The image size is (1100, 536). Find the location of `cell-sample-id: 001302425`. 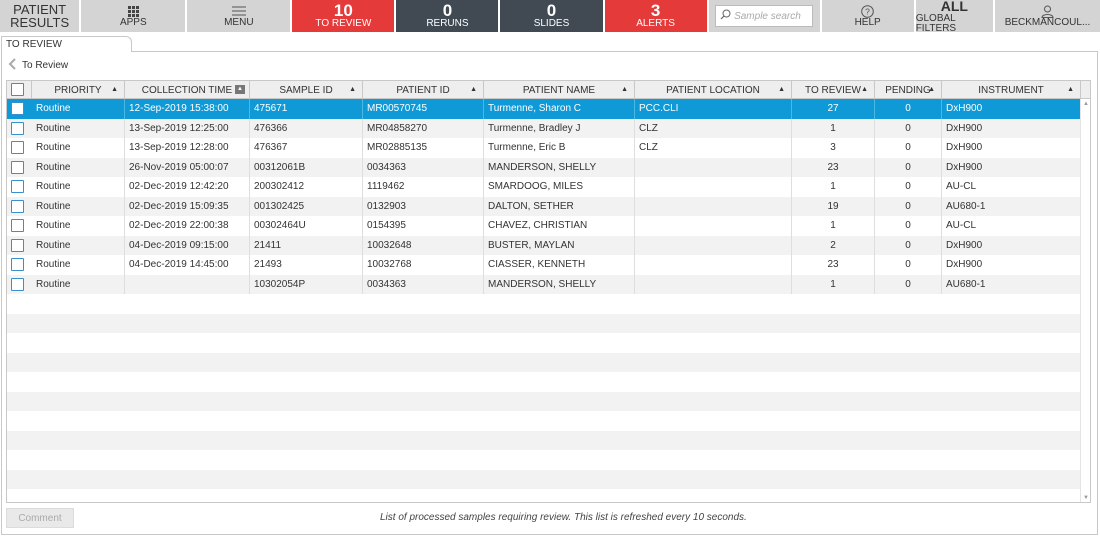

cell-sample-id: 001302425 is located at coordinates (306, 206).